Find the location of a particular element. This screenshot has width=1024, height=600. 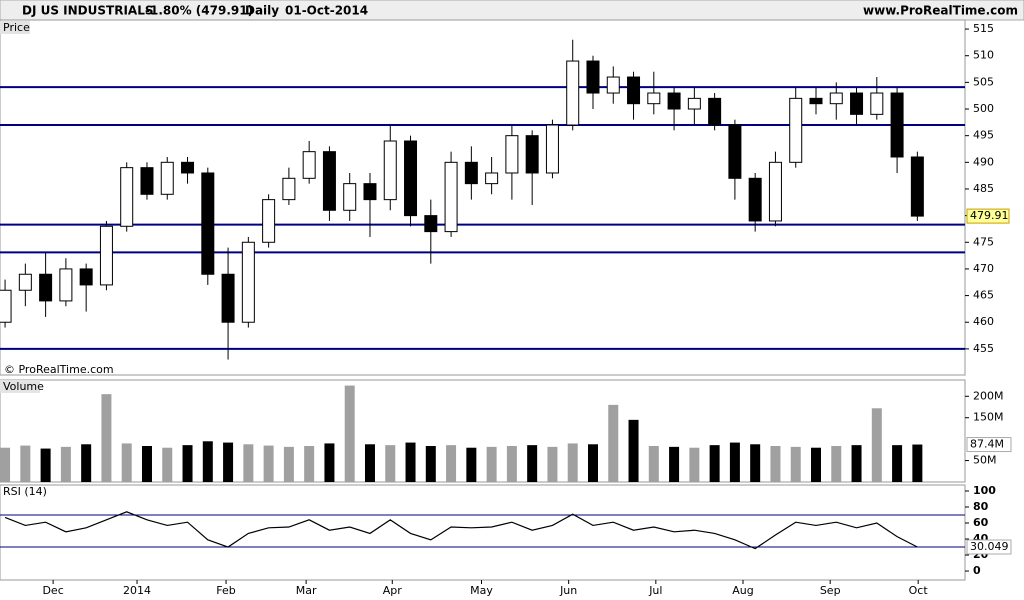

y-tick-label: 460 is located at coordinates (983, 321).